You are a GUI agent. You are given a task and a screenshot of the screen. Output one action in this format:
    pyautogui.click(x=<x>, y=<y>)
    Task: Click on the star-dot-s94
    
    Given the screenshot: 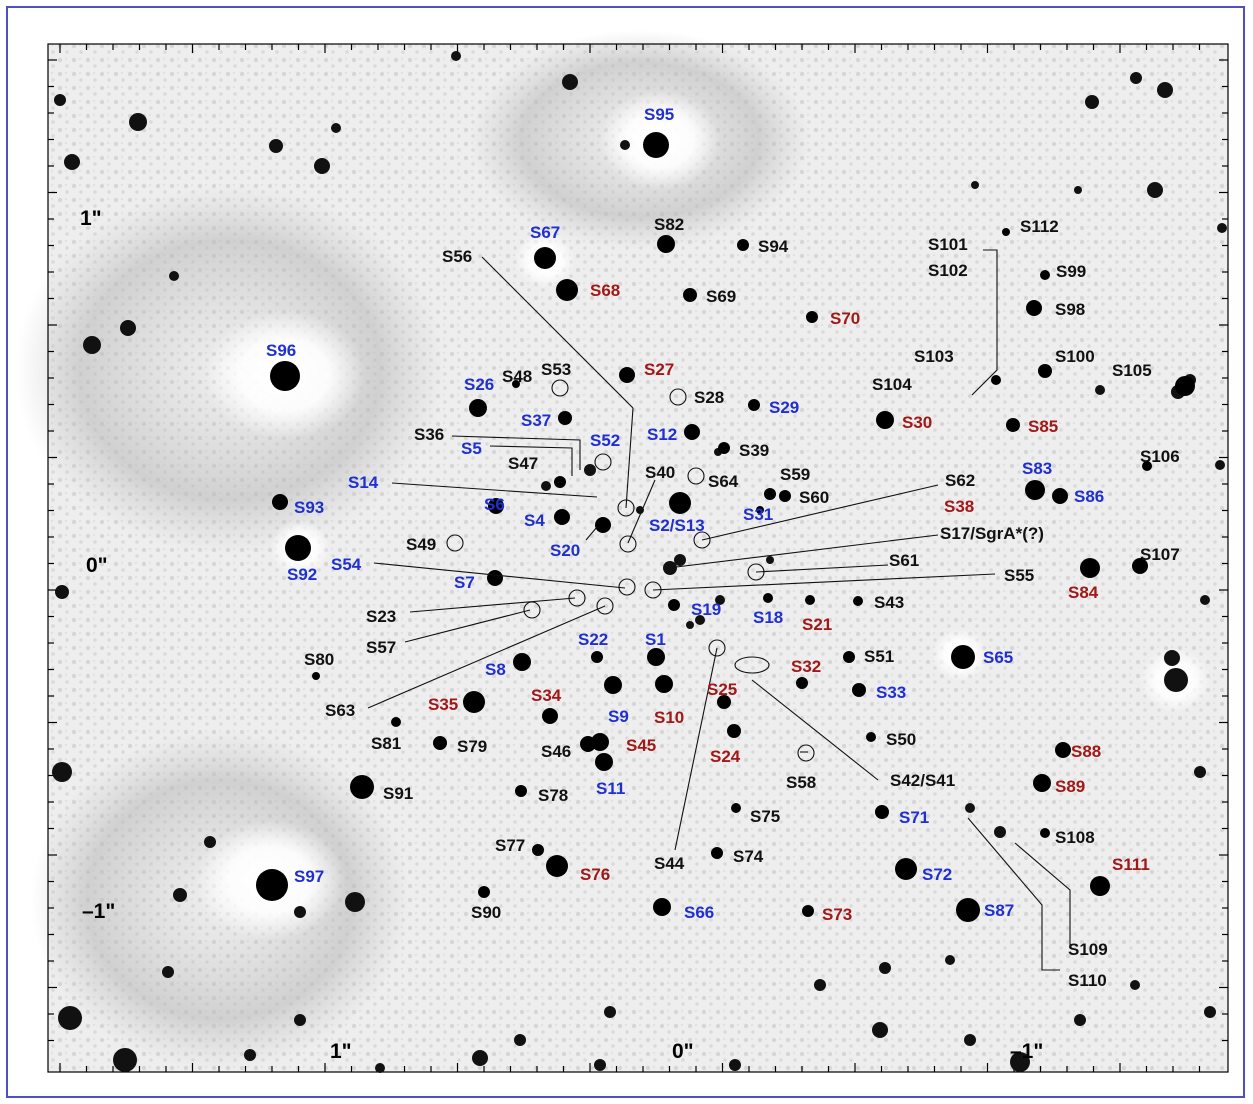 What is the action you would take?
    pyautogui.click(x=743, y=245)
    